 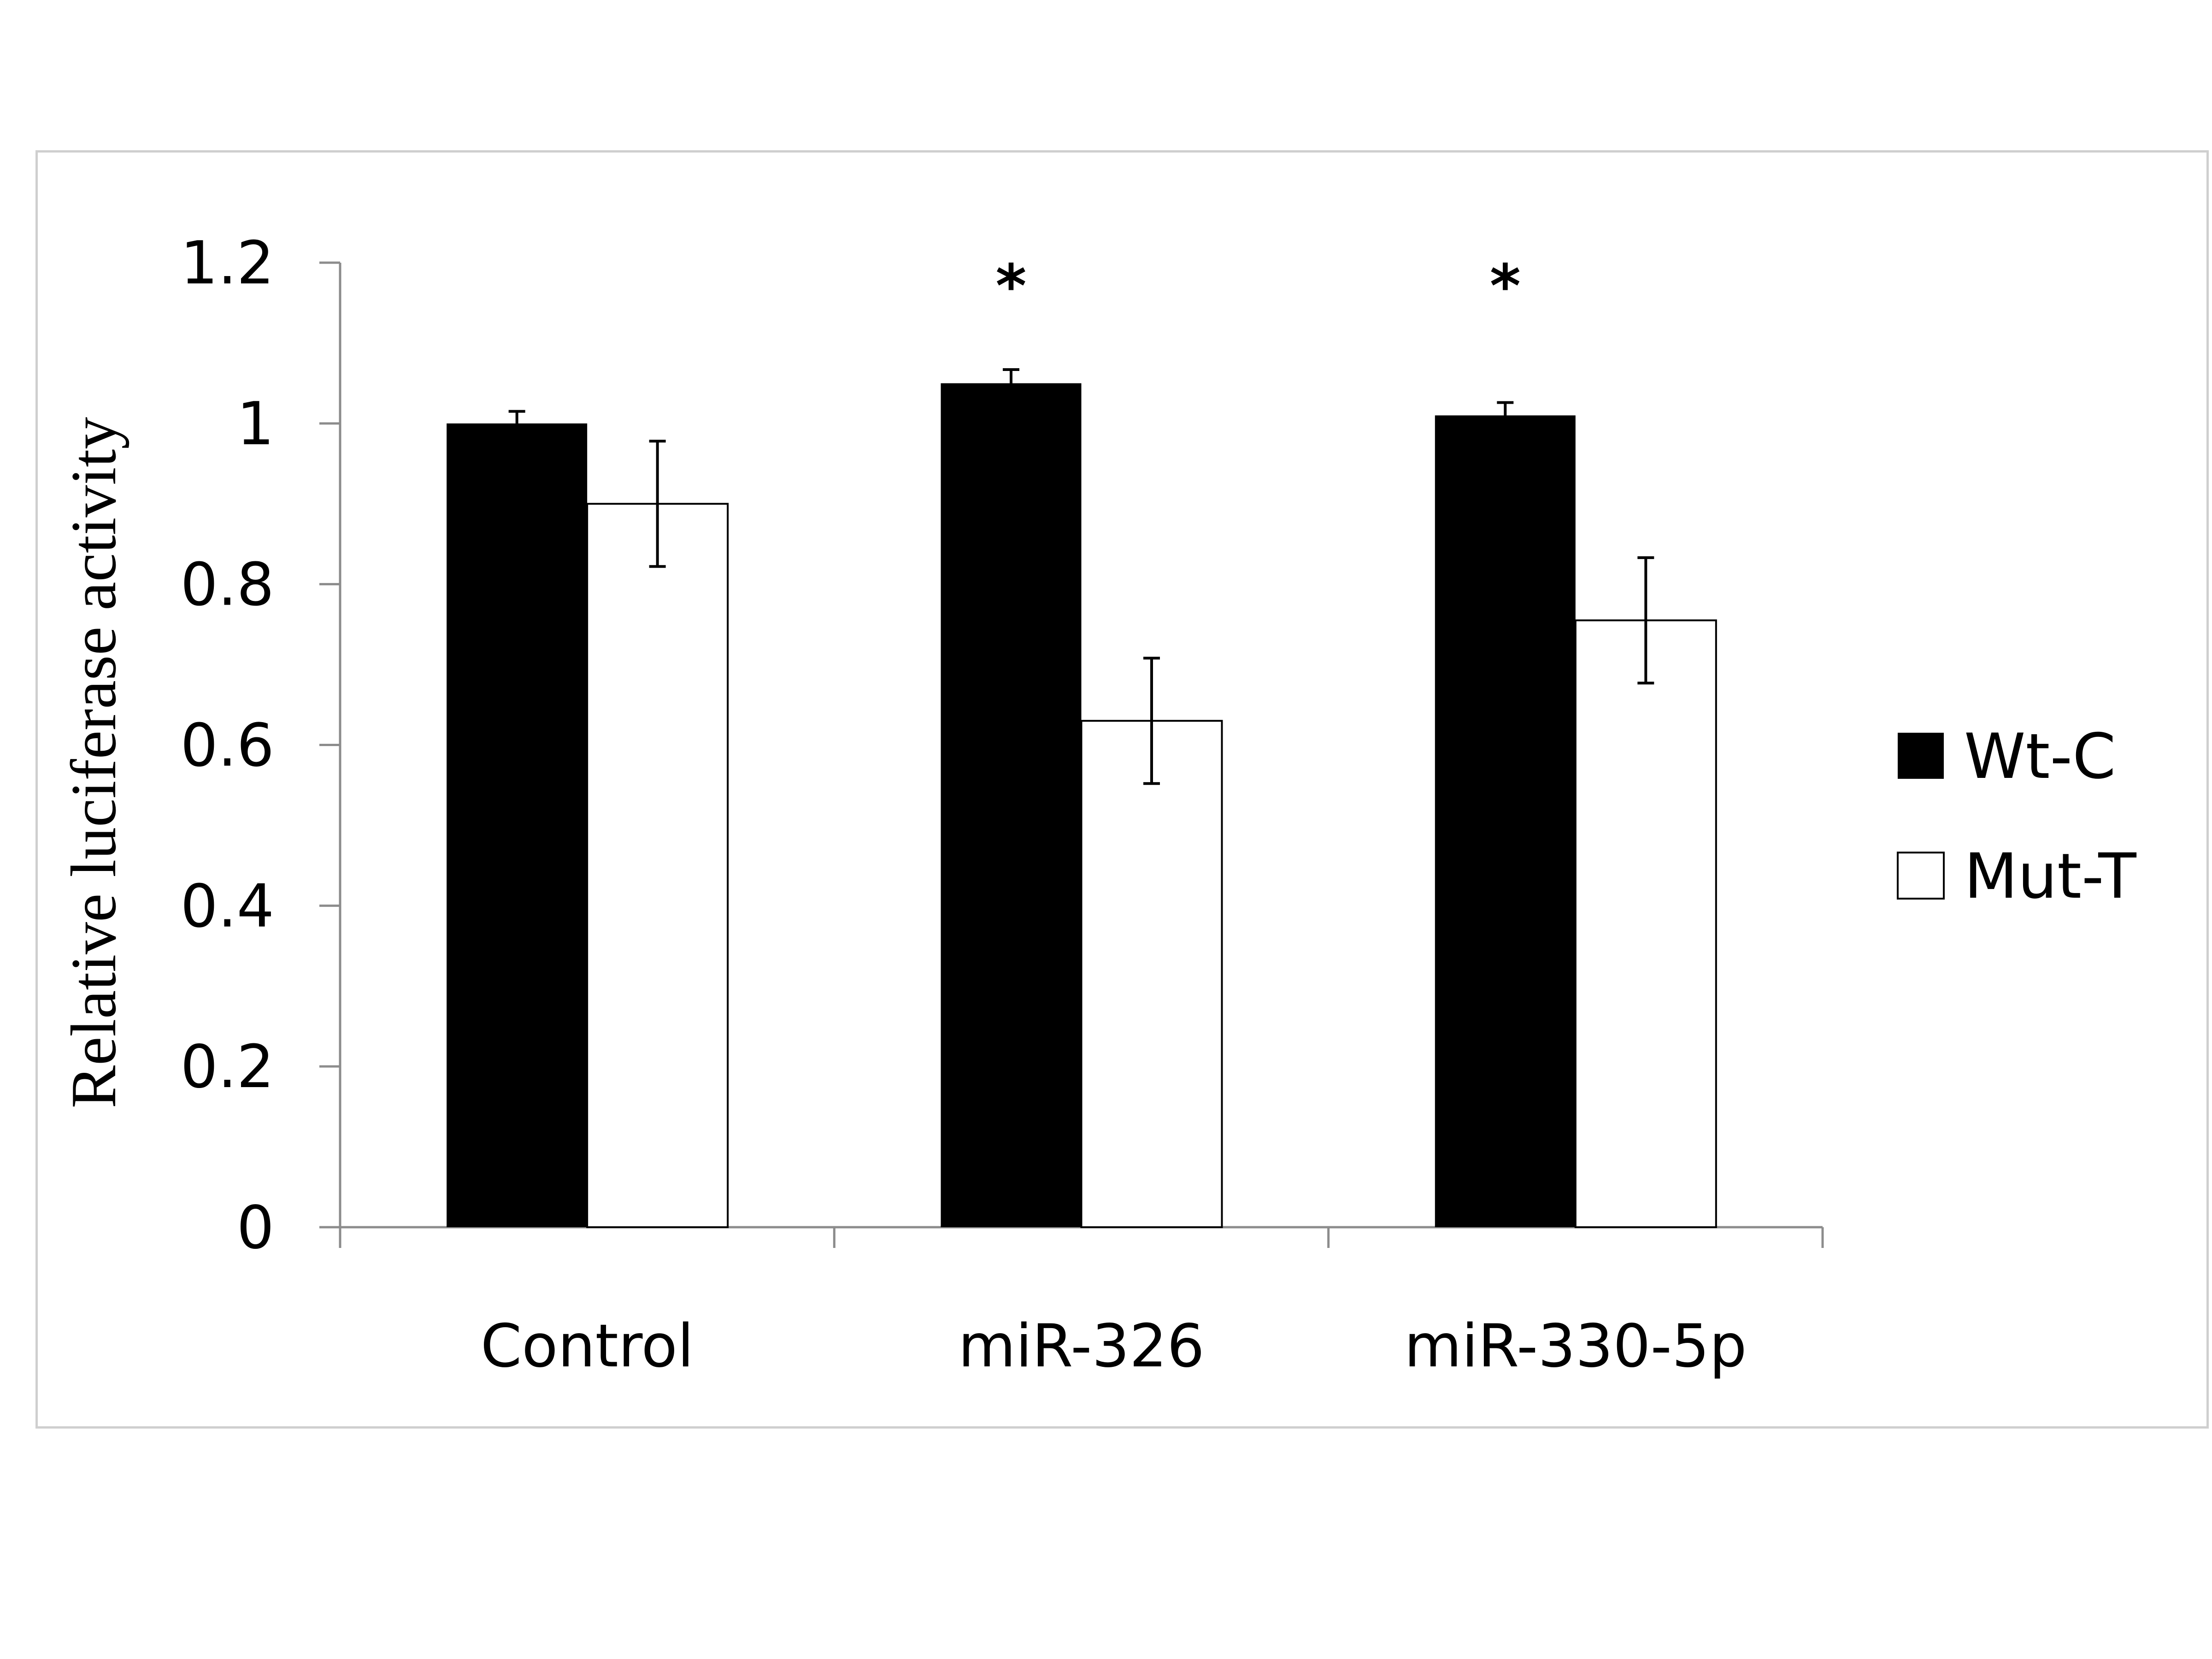 I want to click on legend-item: Mut-T, so click(x=2016, y=876).